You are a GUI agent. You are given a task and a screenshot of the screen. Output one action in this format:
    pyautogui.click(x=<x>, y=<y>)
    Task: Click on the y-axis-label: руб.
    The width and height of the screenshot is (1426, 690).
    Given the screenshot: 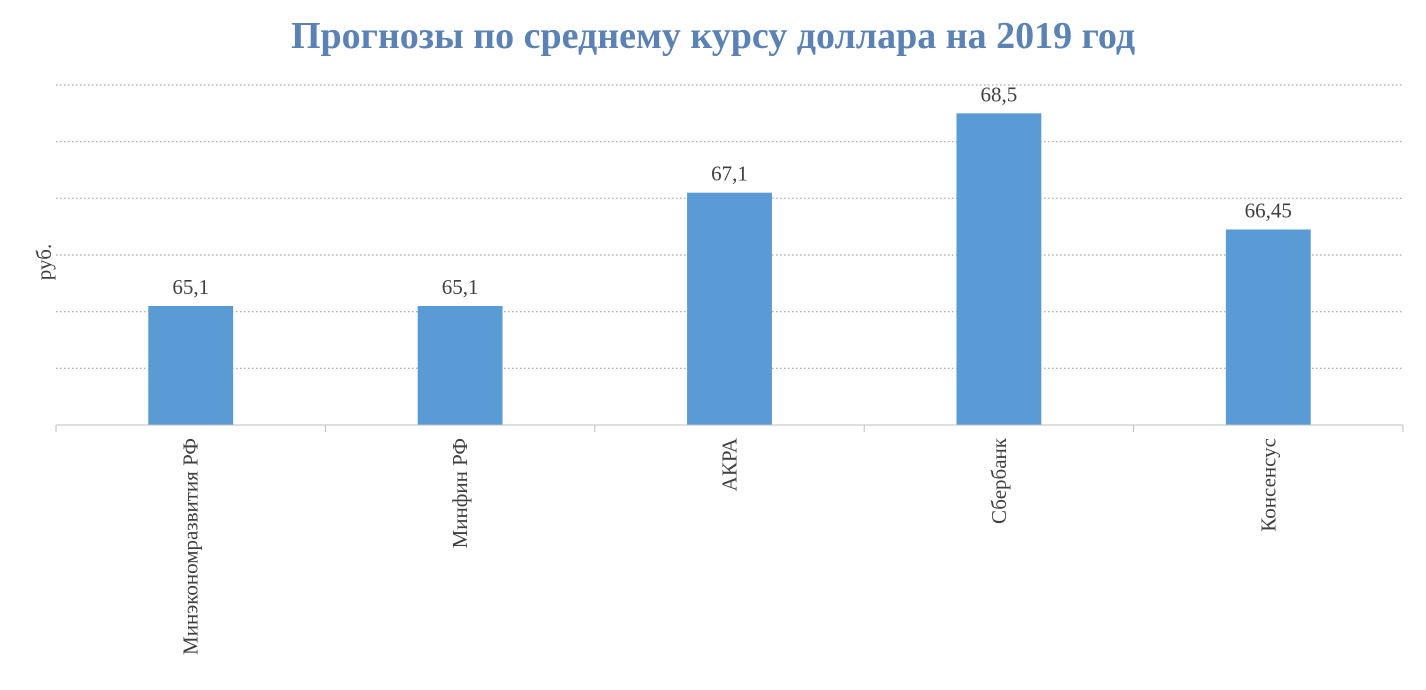 What is the action you would take?
    pyautogui.click(x=44, y=262)
    